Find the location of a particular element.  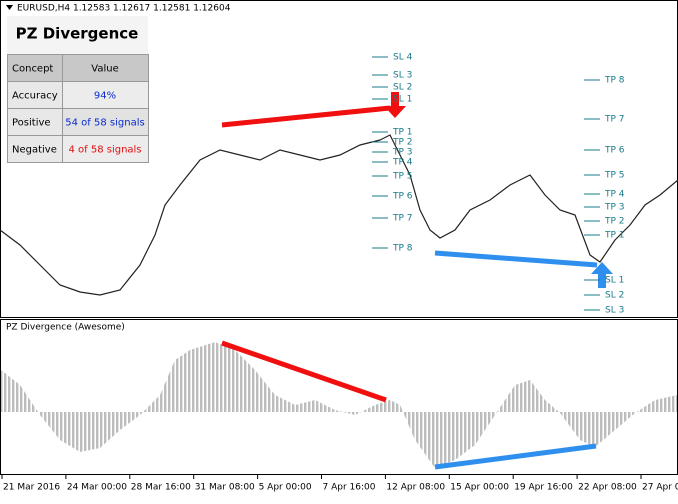

panel-title: PZ Divergence is located at coordinates (77, 34).